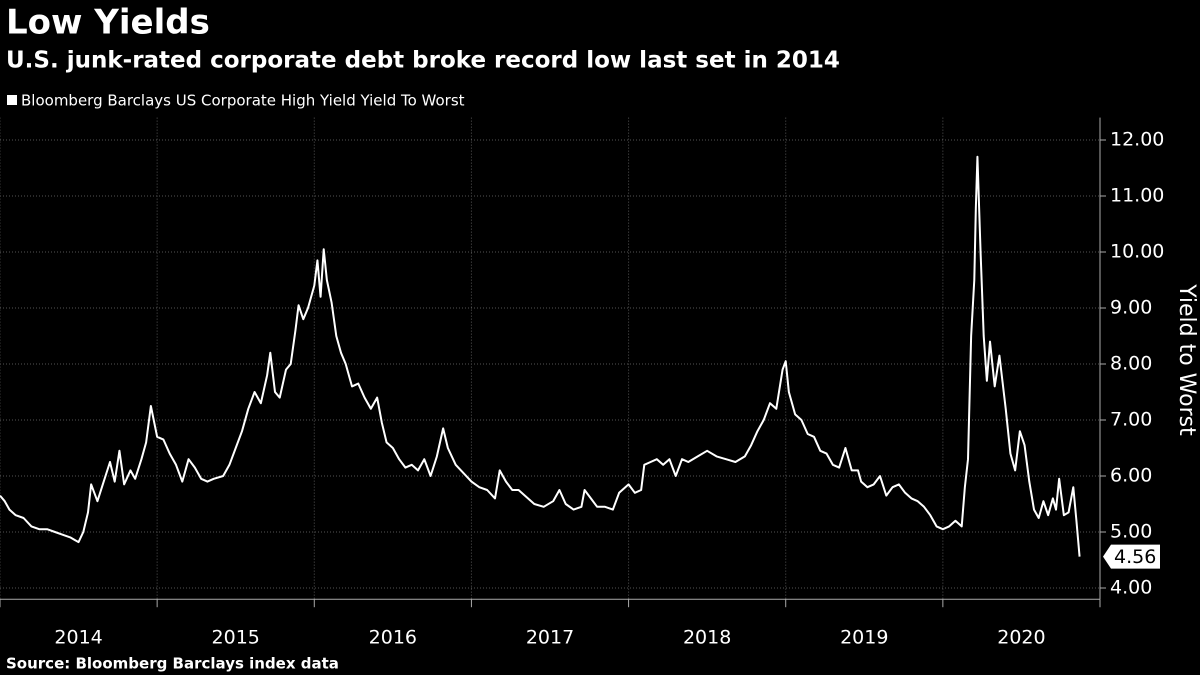  I want to click on last-value-label: 4.56, so click(1135, 557).